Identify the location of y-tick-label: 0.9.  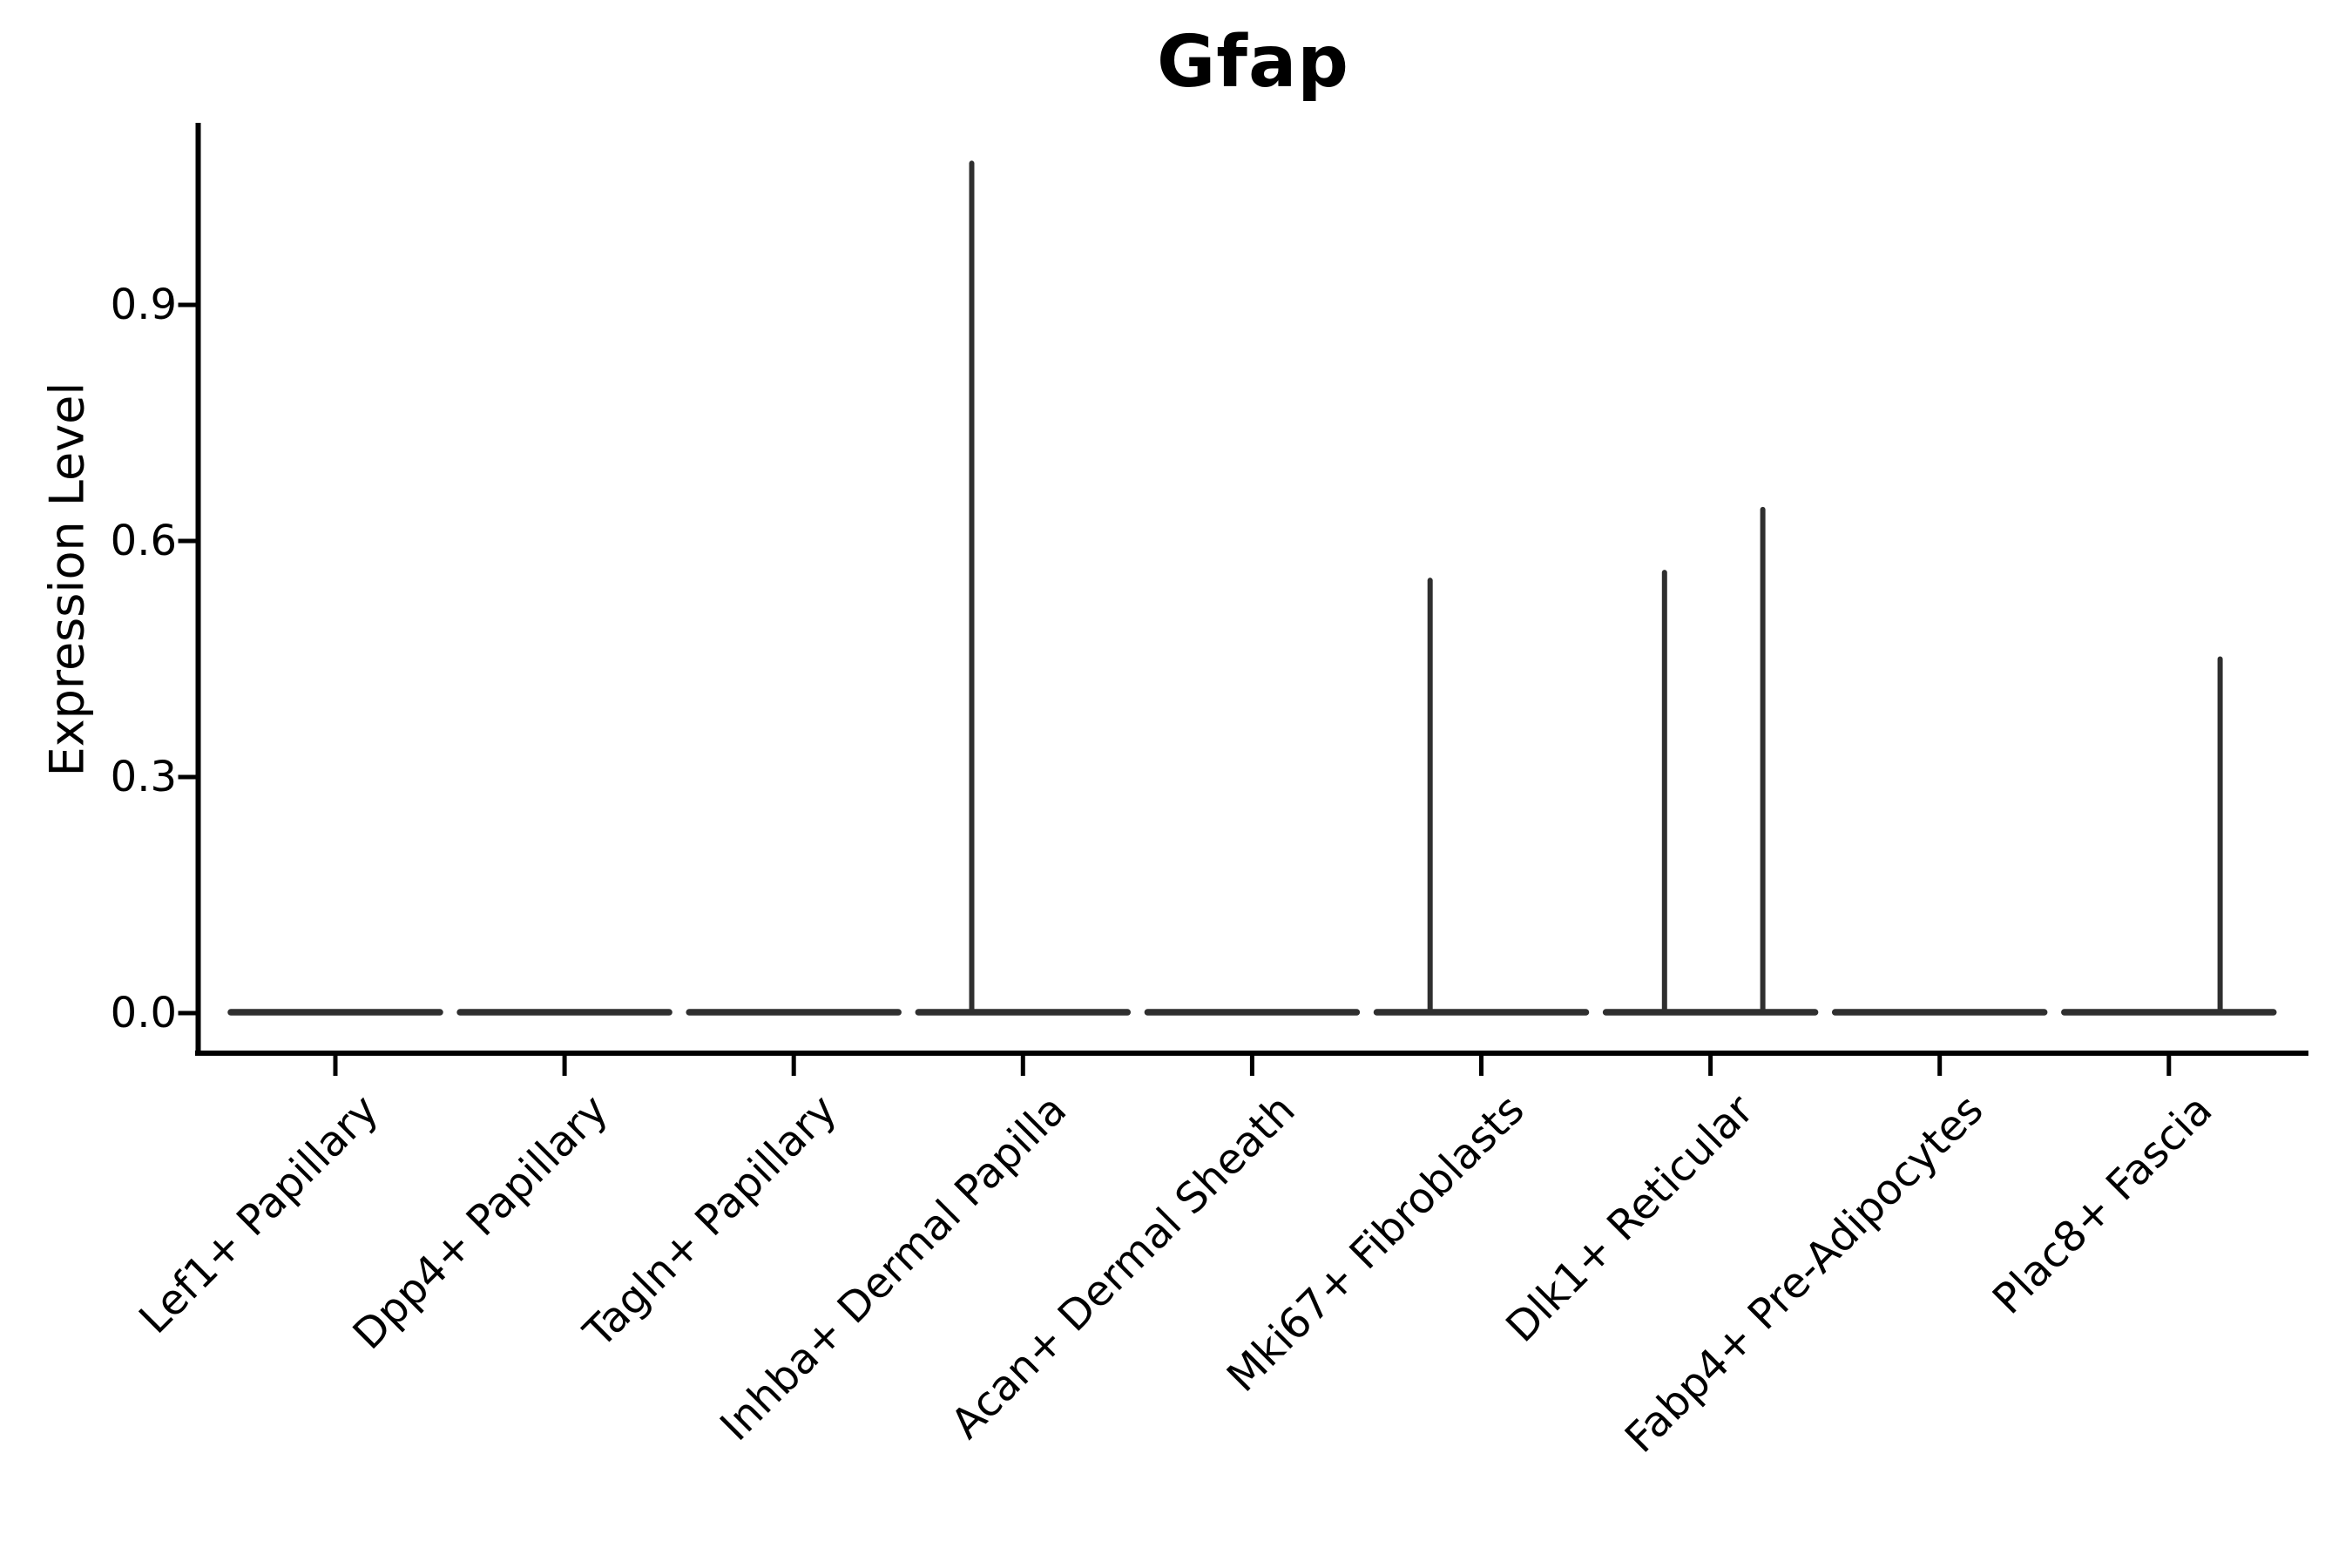
(143, 305).